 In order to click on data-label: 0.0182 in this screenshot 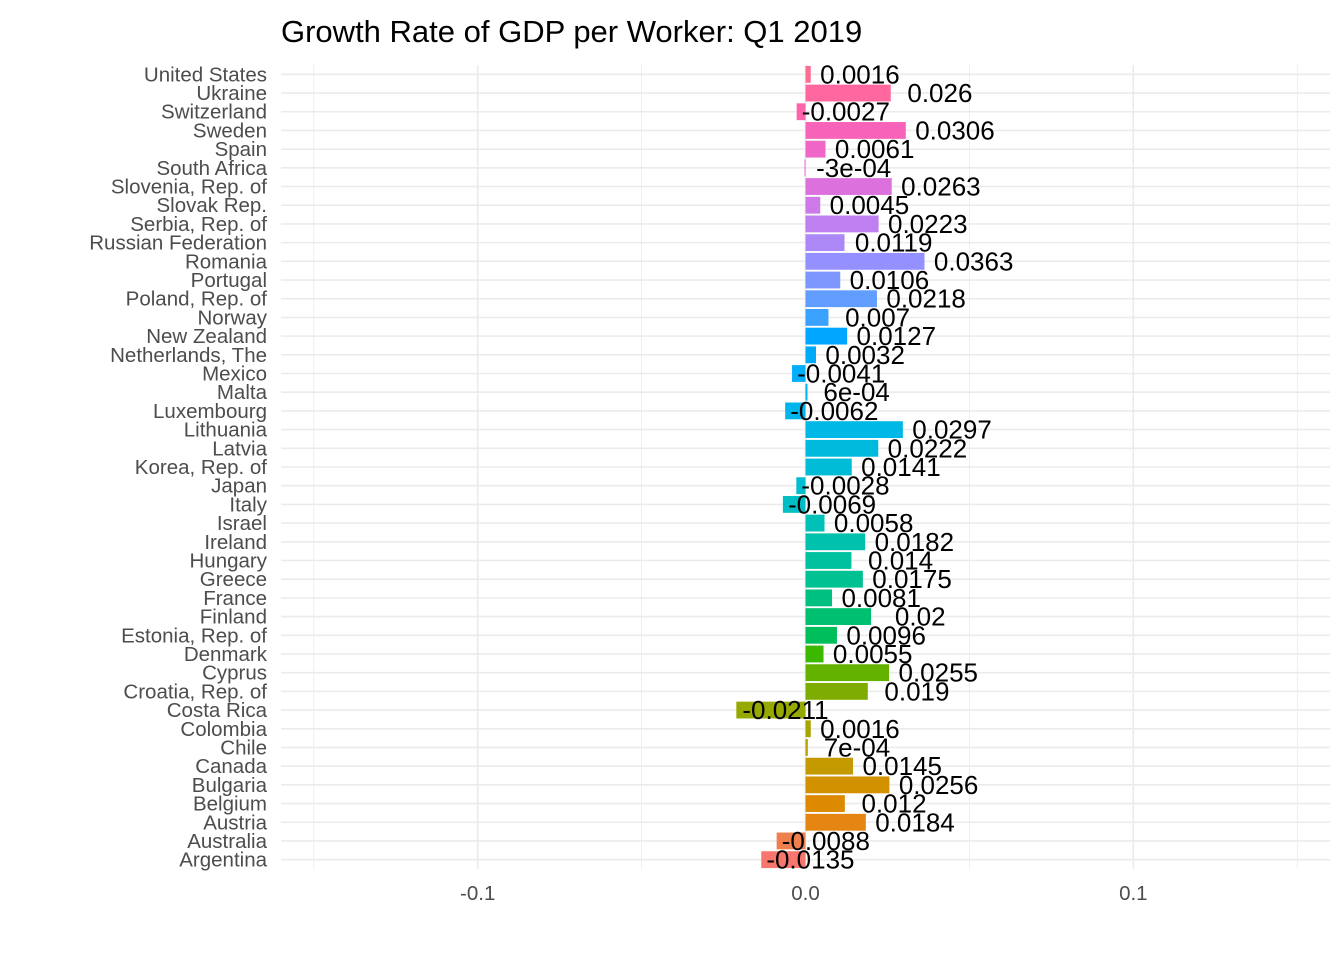, I will do `click(915, 542)`.